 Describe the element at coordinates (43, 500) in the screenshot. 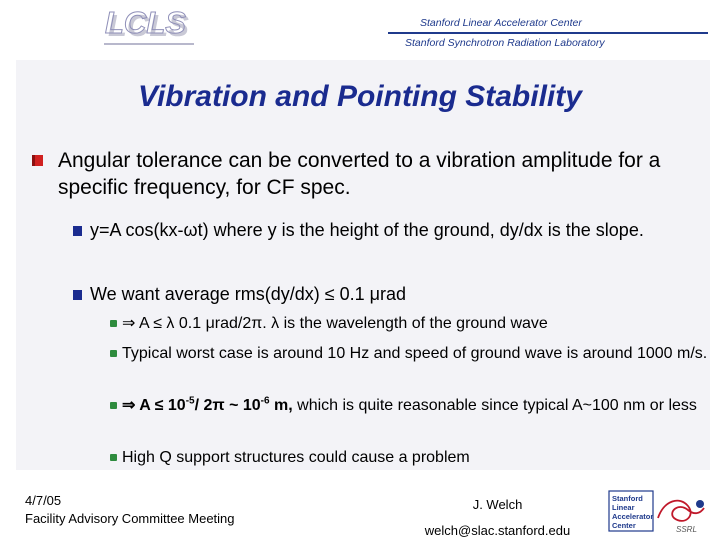

I see `footer-date: 4/7/05` at that location.